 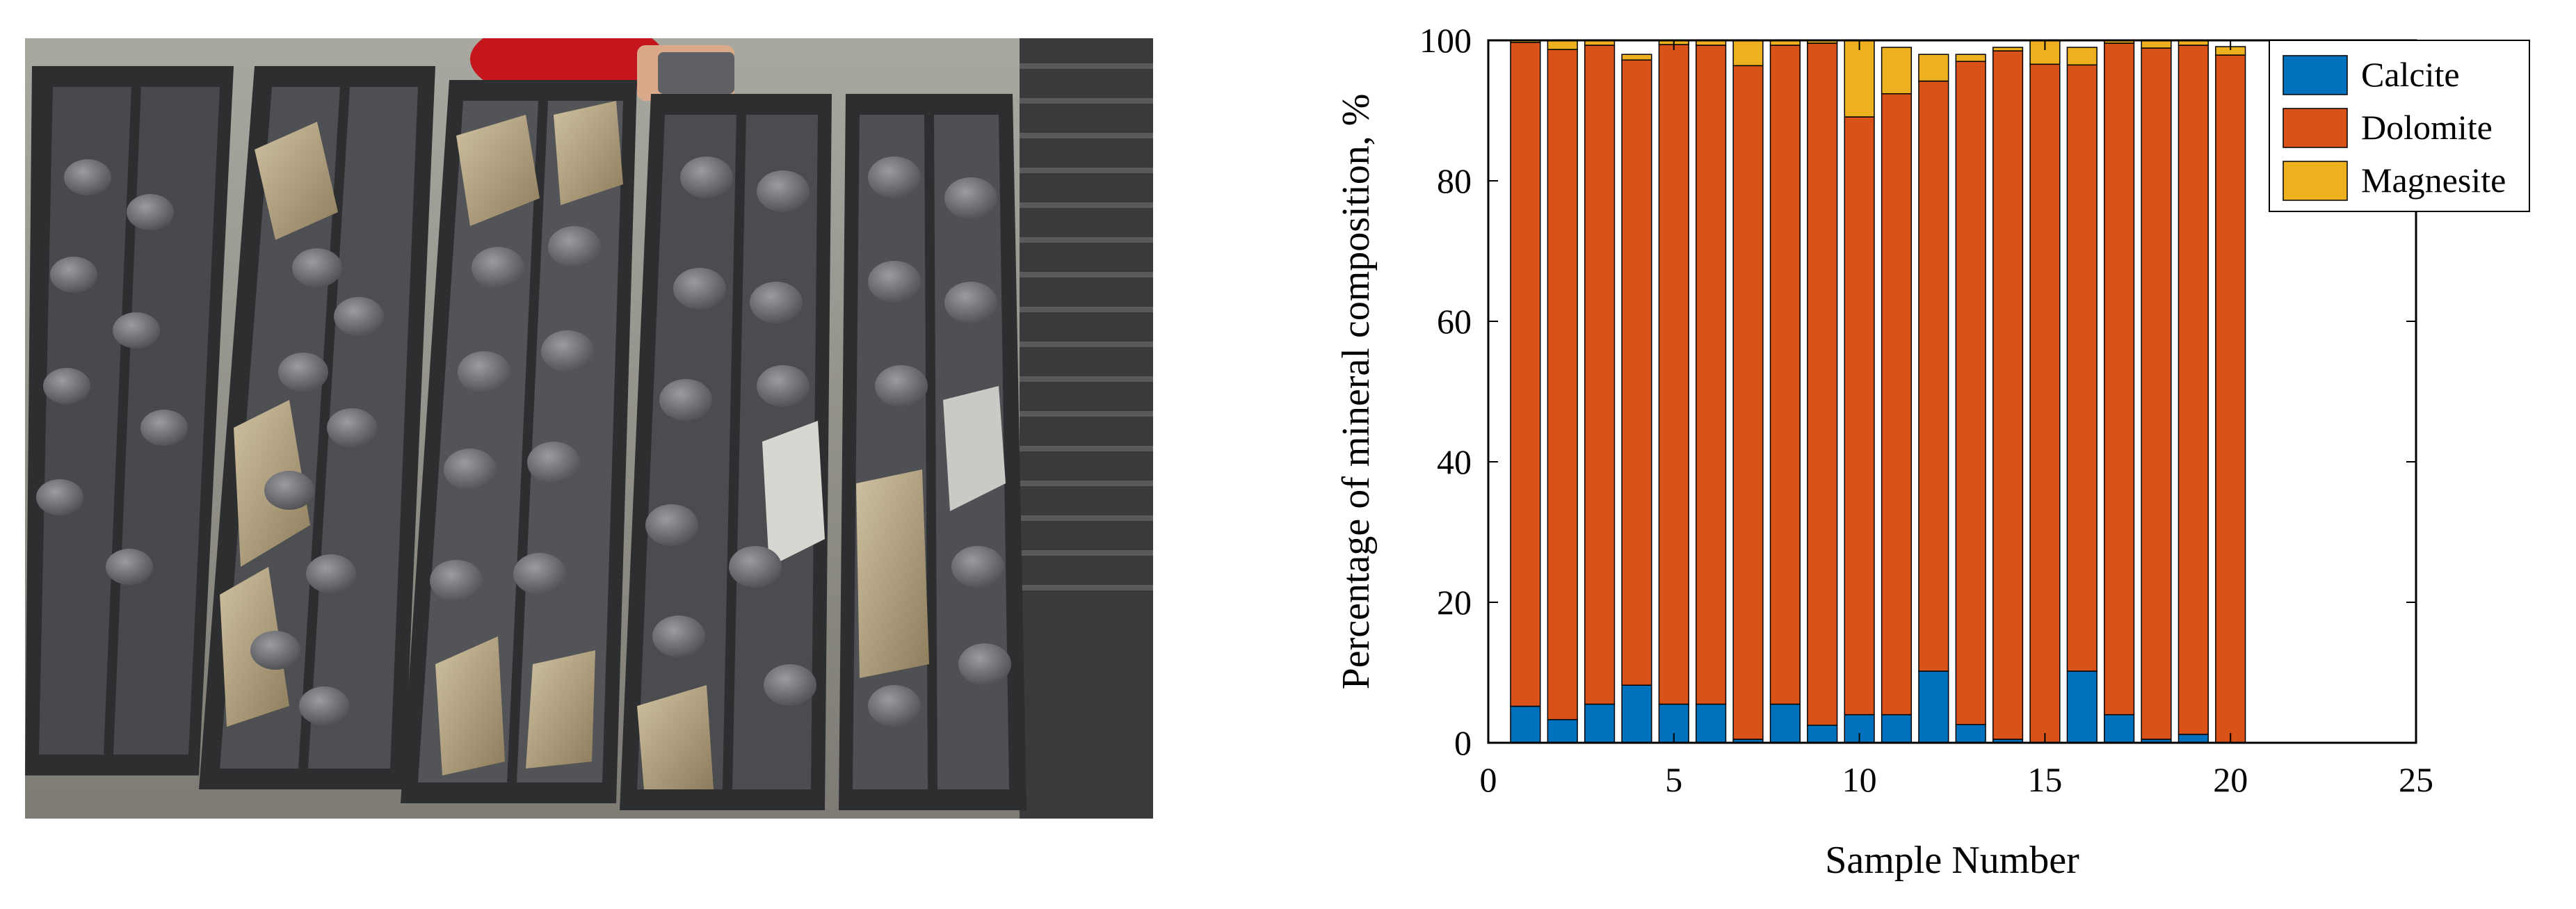 What do you see at coordinates (1674, 779) in the screenshot?
I see `x-tick-label: 5` at bounding box center [1674, 779].